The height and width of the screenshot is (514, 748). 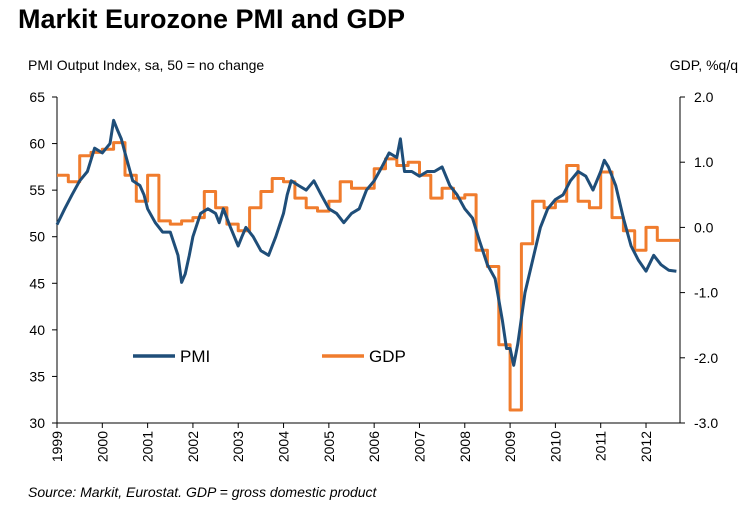 What do you see at coordinates (374, 446) in the screenshot?
I see `x-tick-label: 2006` at bounding box center [374, 446].